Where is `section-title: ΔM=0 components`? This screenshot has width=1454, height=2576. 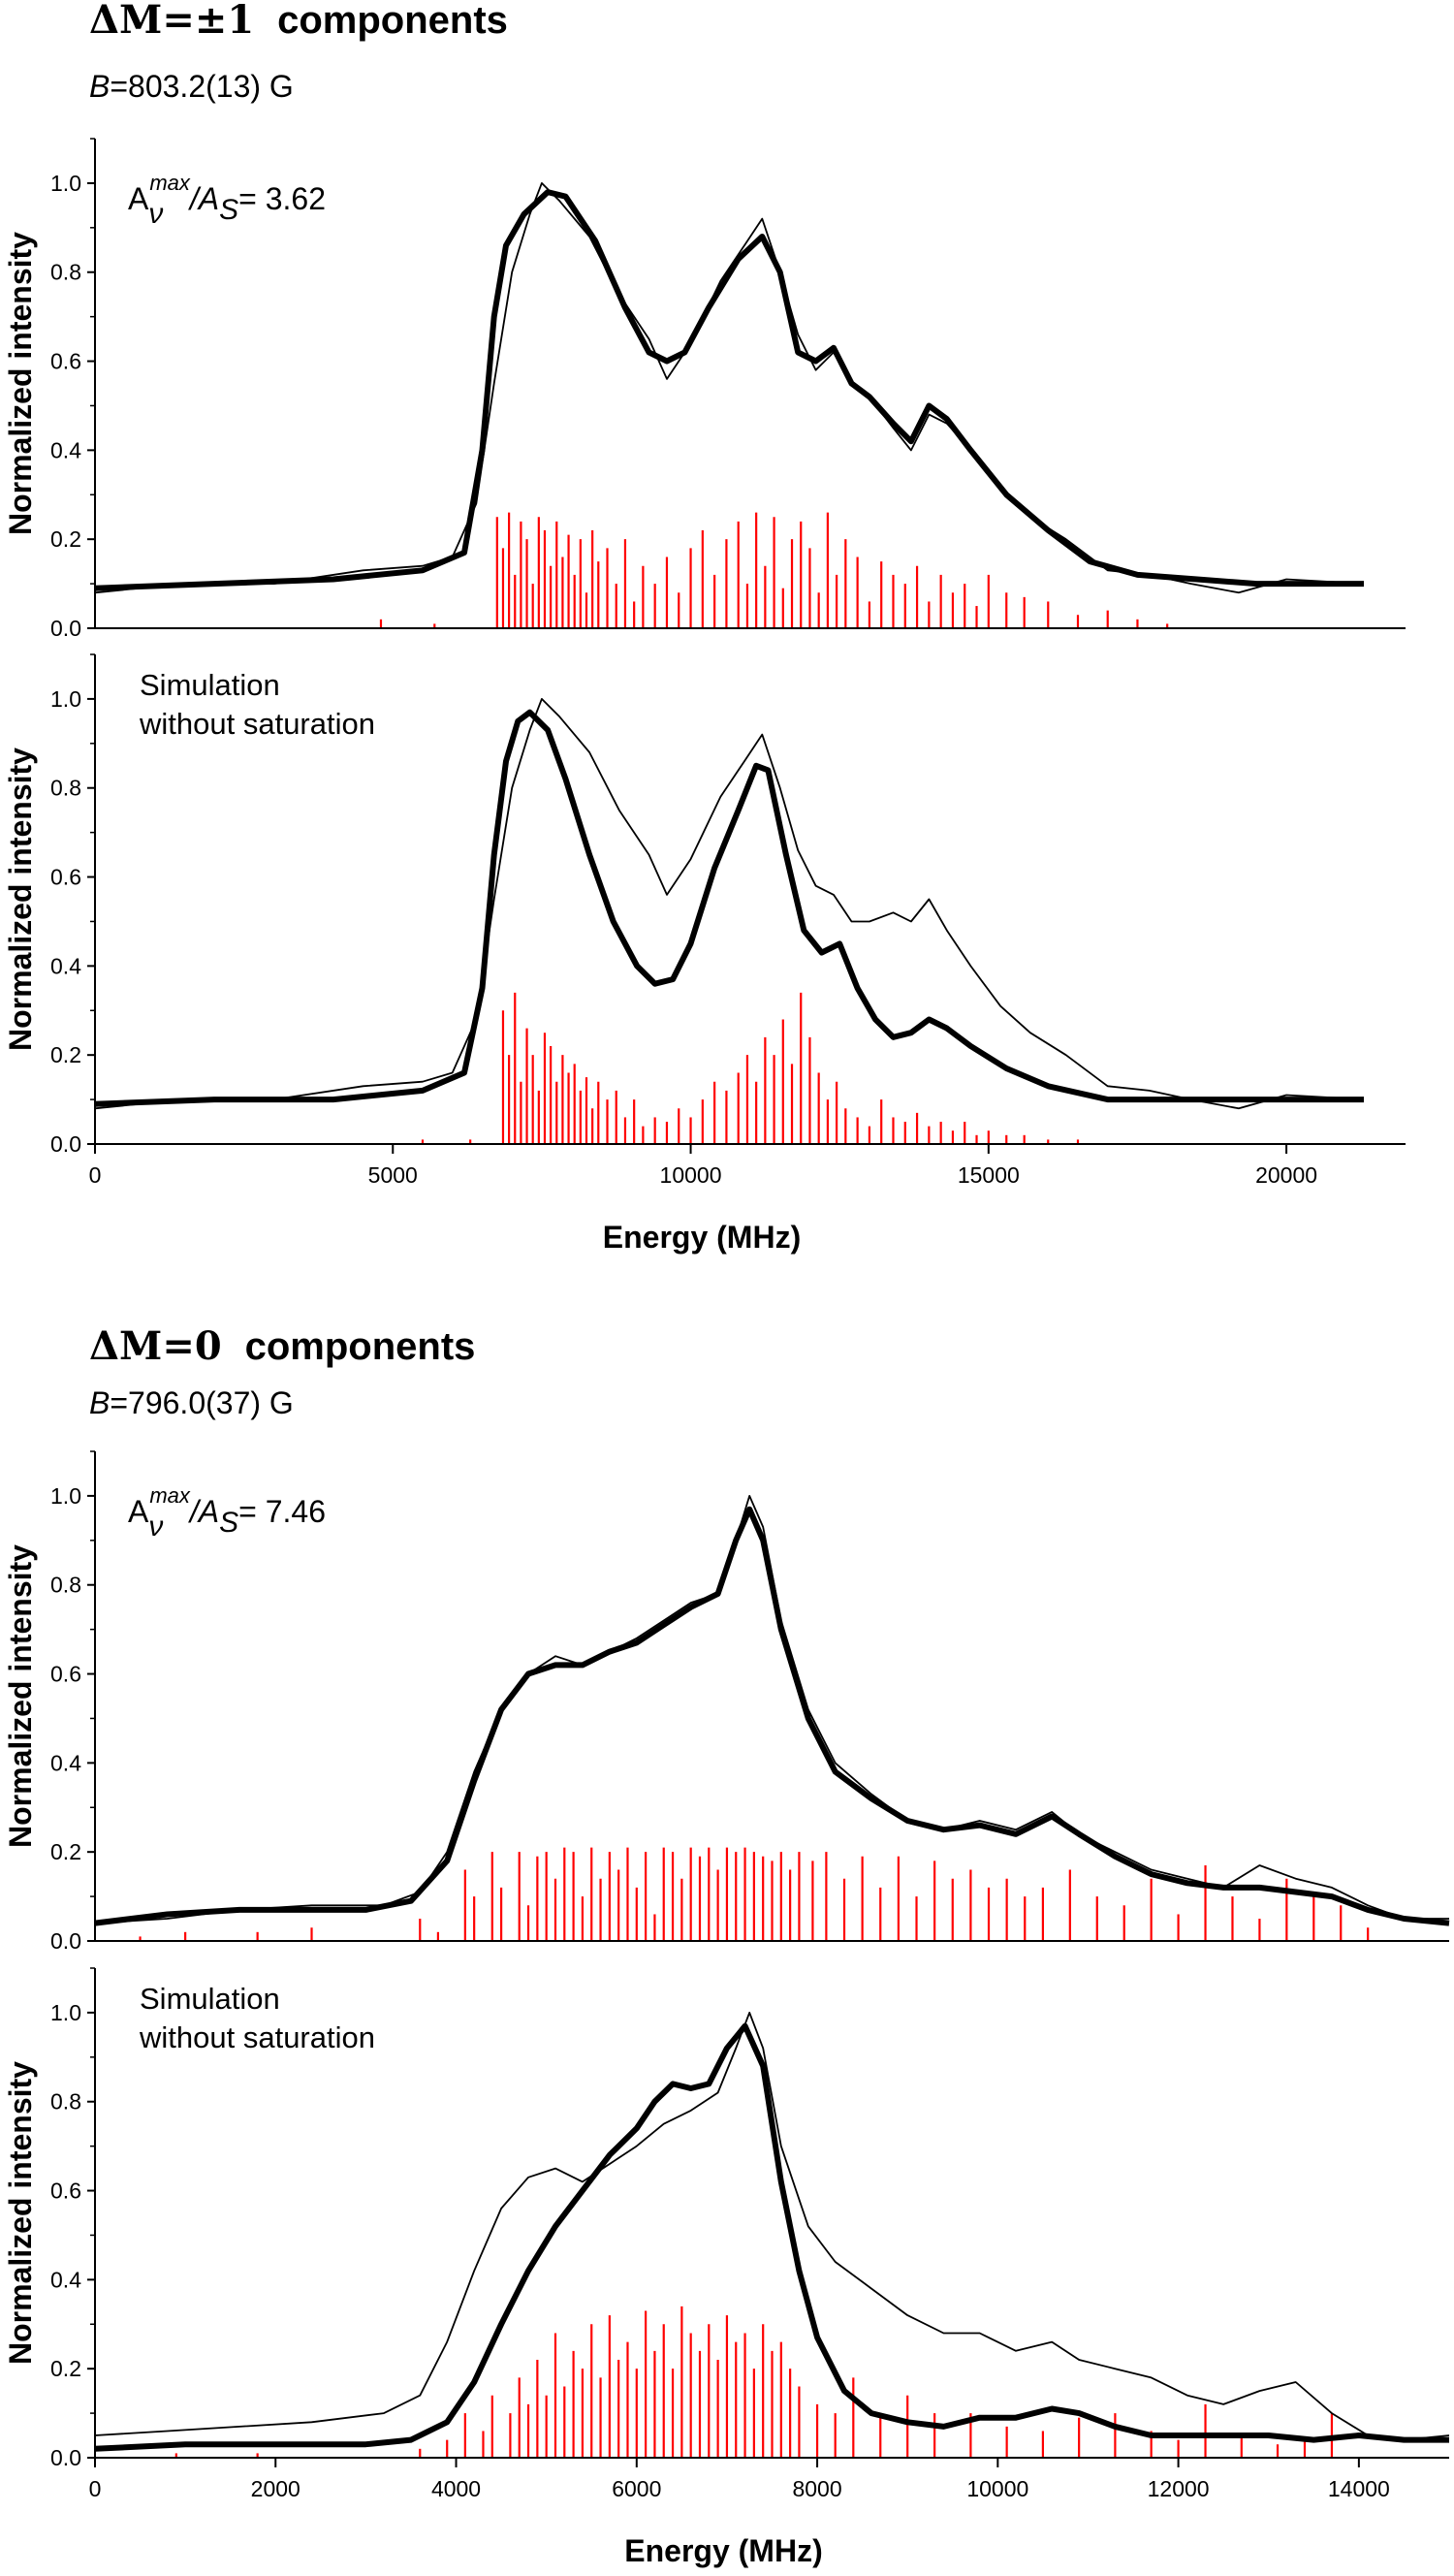
section-title: ΔM=0 components is located at coordinates (282, 1346).